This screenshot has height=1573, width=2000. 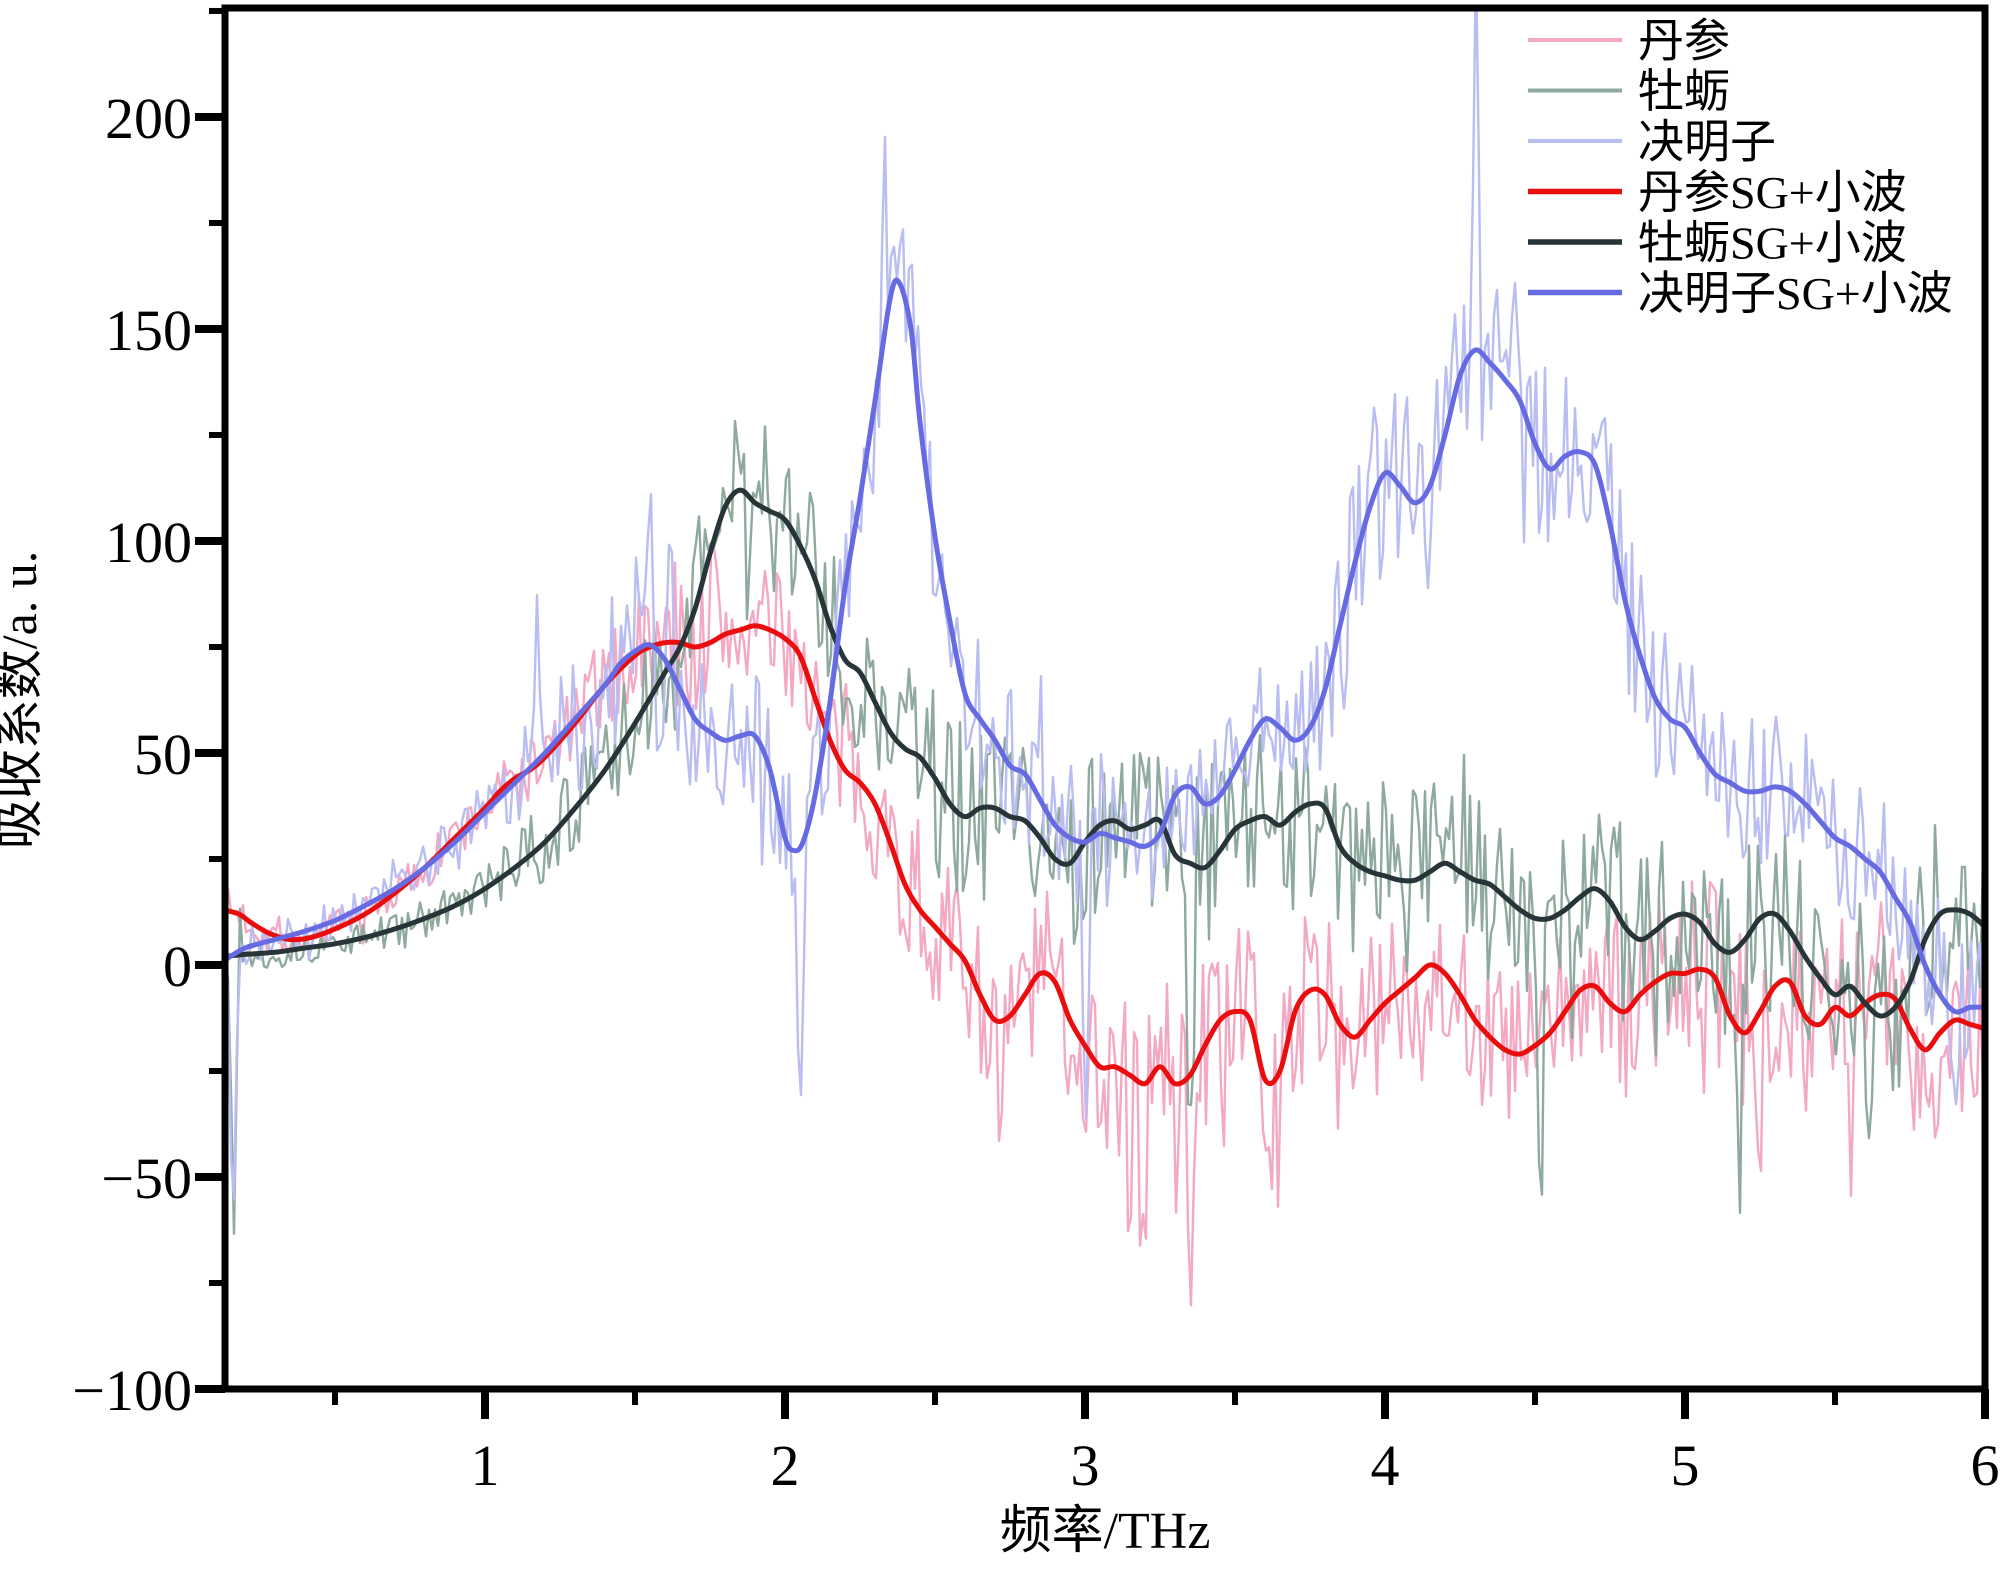 I want to click on x-tick-label: 5, so click(x=1685, y=1465).